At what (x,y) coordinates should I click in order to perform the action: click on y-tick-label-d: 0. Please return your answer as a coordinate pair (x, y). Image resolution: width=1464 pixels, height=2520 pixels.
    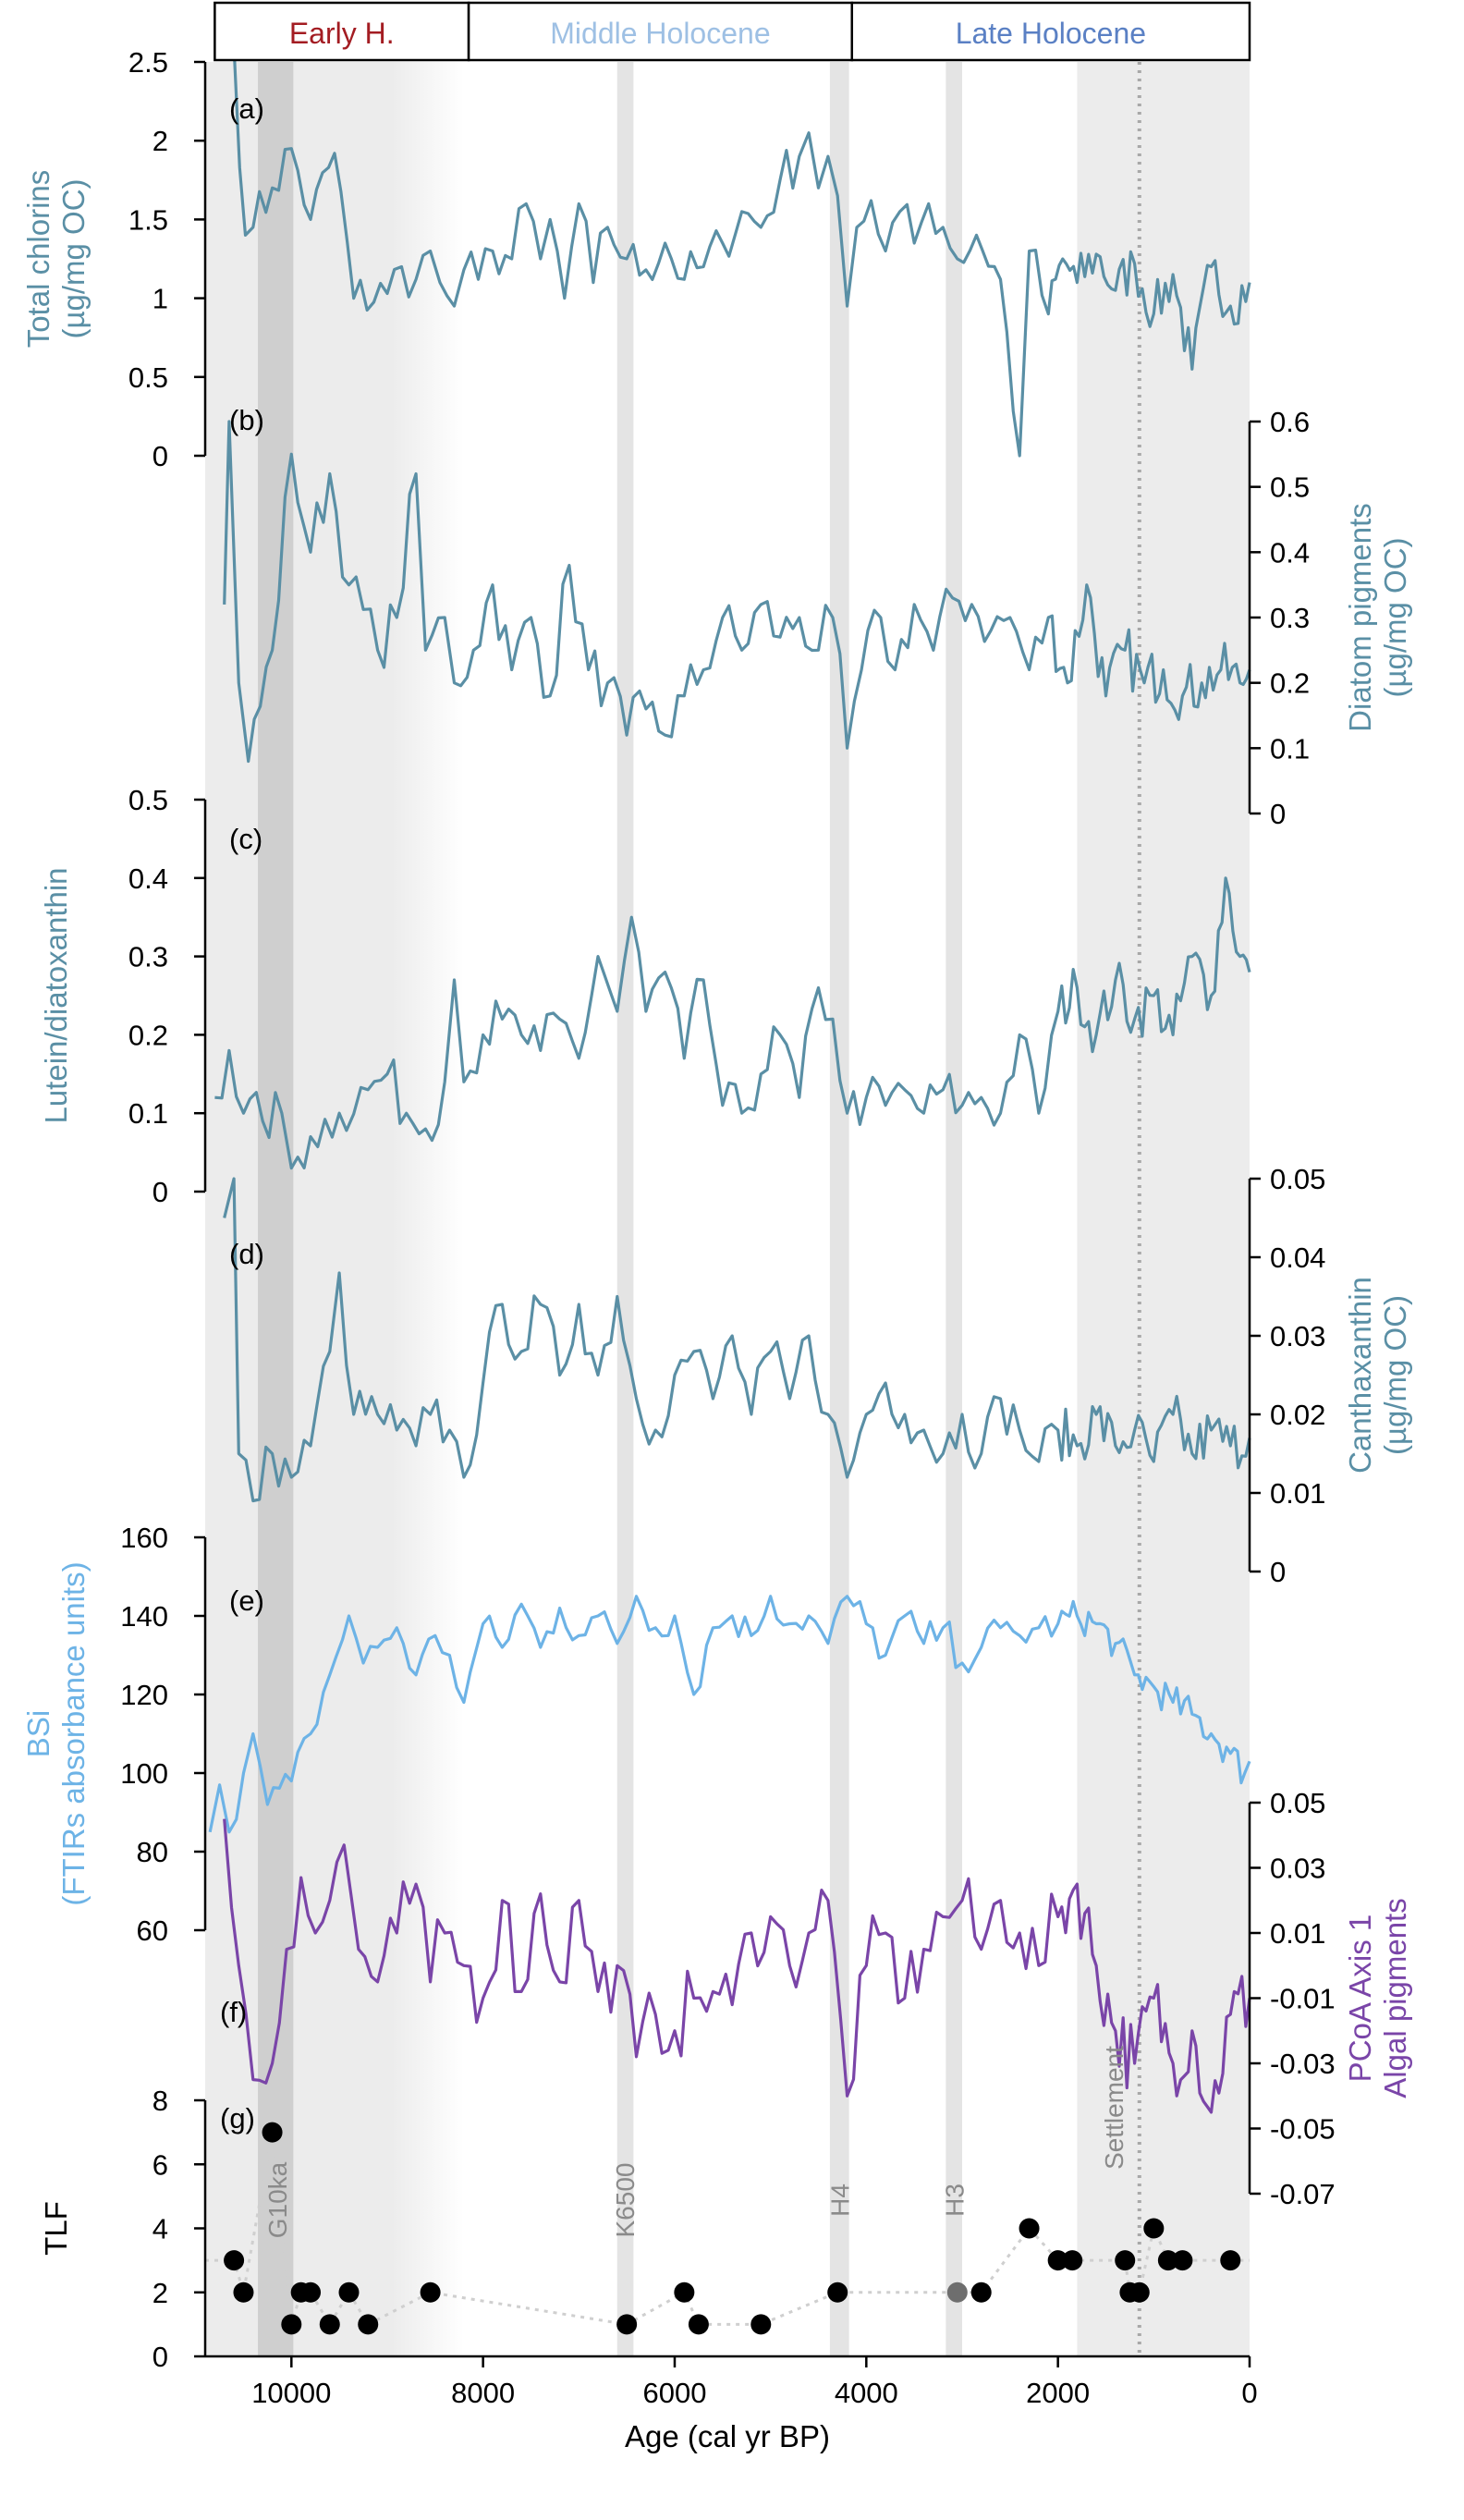
    Looking at the image, I should click on (1278, 1572).